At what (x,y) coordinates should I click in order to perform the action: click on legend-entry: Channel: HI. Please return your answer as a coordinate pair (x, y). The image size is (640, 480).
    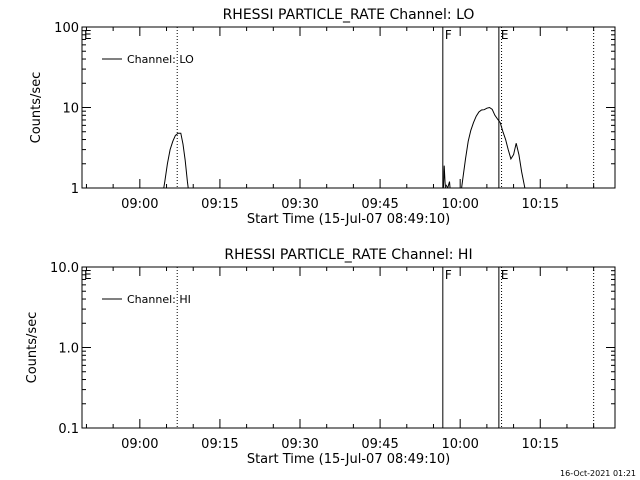
    Looking at the image, I should click on (159, 299).